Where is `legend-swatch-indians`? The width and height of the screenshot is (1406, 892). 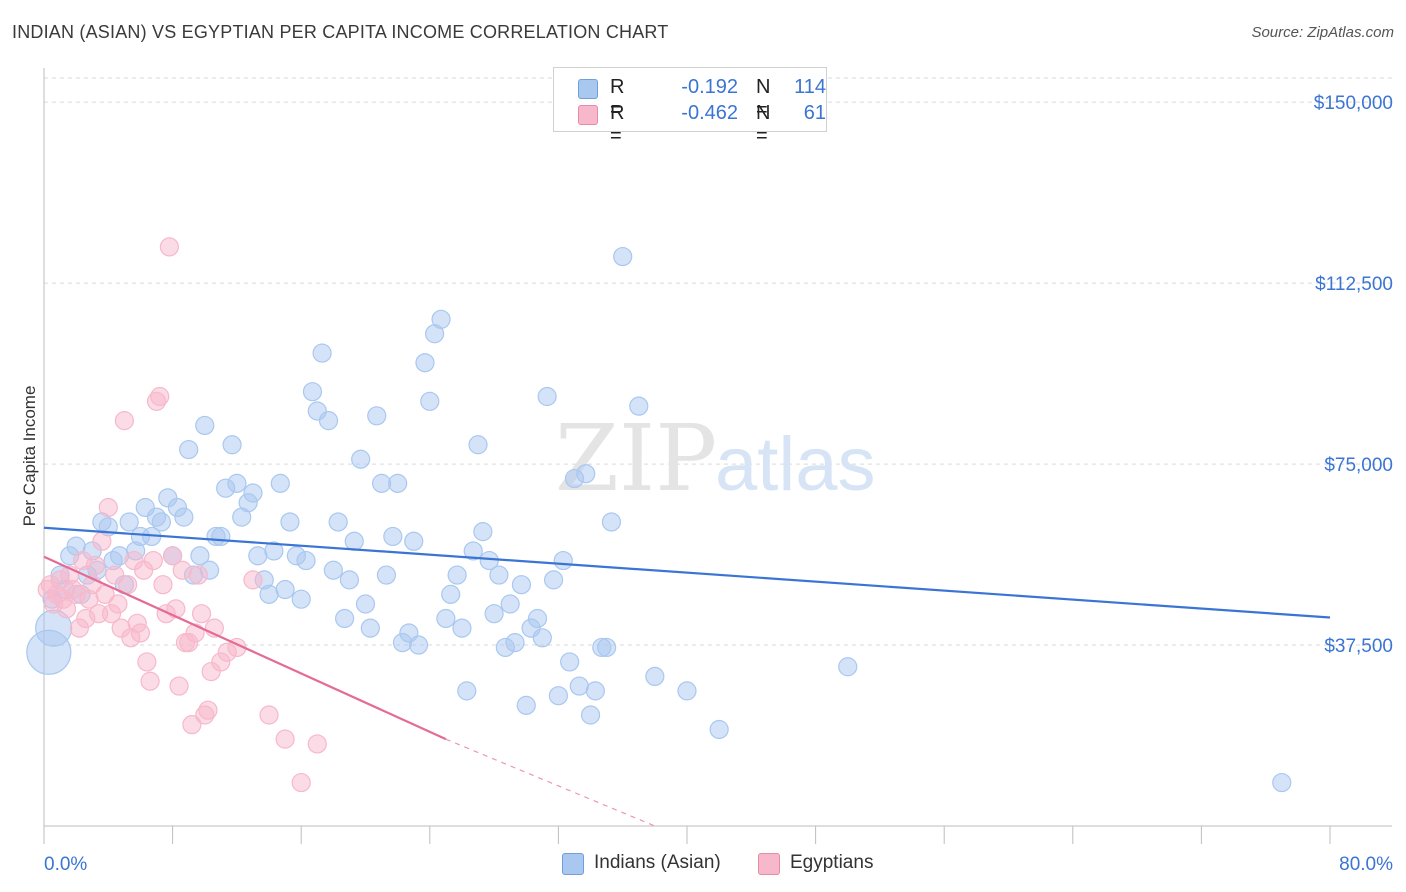 legend-swatch-indians is located at coordinates (588, 89).